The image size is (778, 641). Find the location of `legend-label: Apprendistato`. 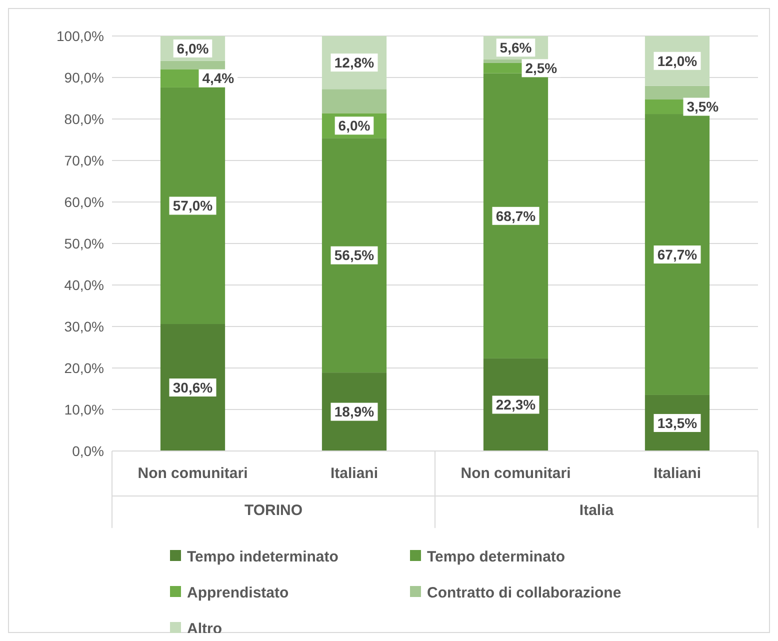

legend-label: Apprendistato is located at coordinates (238, 593).